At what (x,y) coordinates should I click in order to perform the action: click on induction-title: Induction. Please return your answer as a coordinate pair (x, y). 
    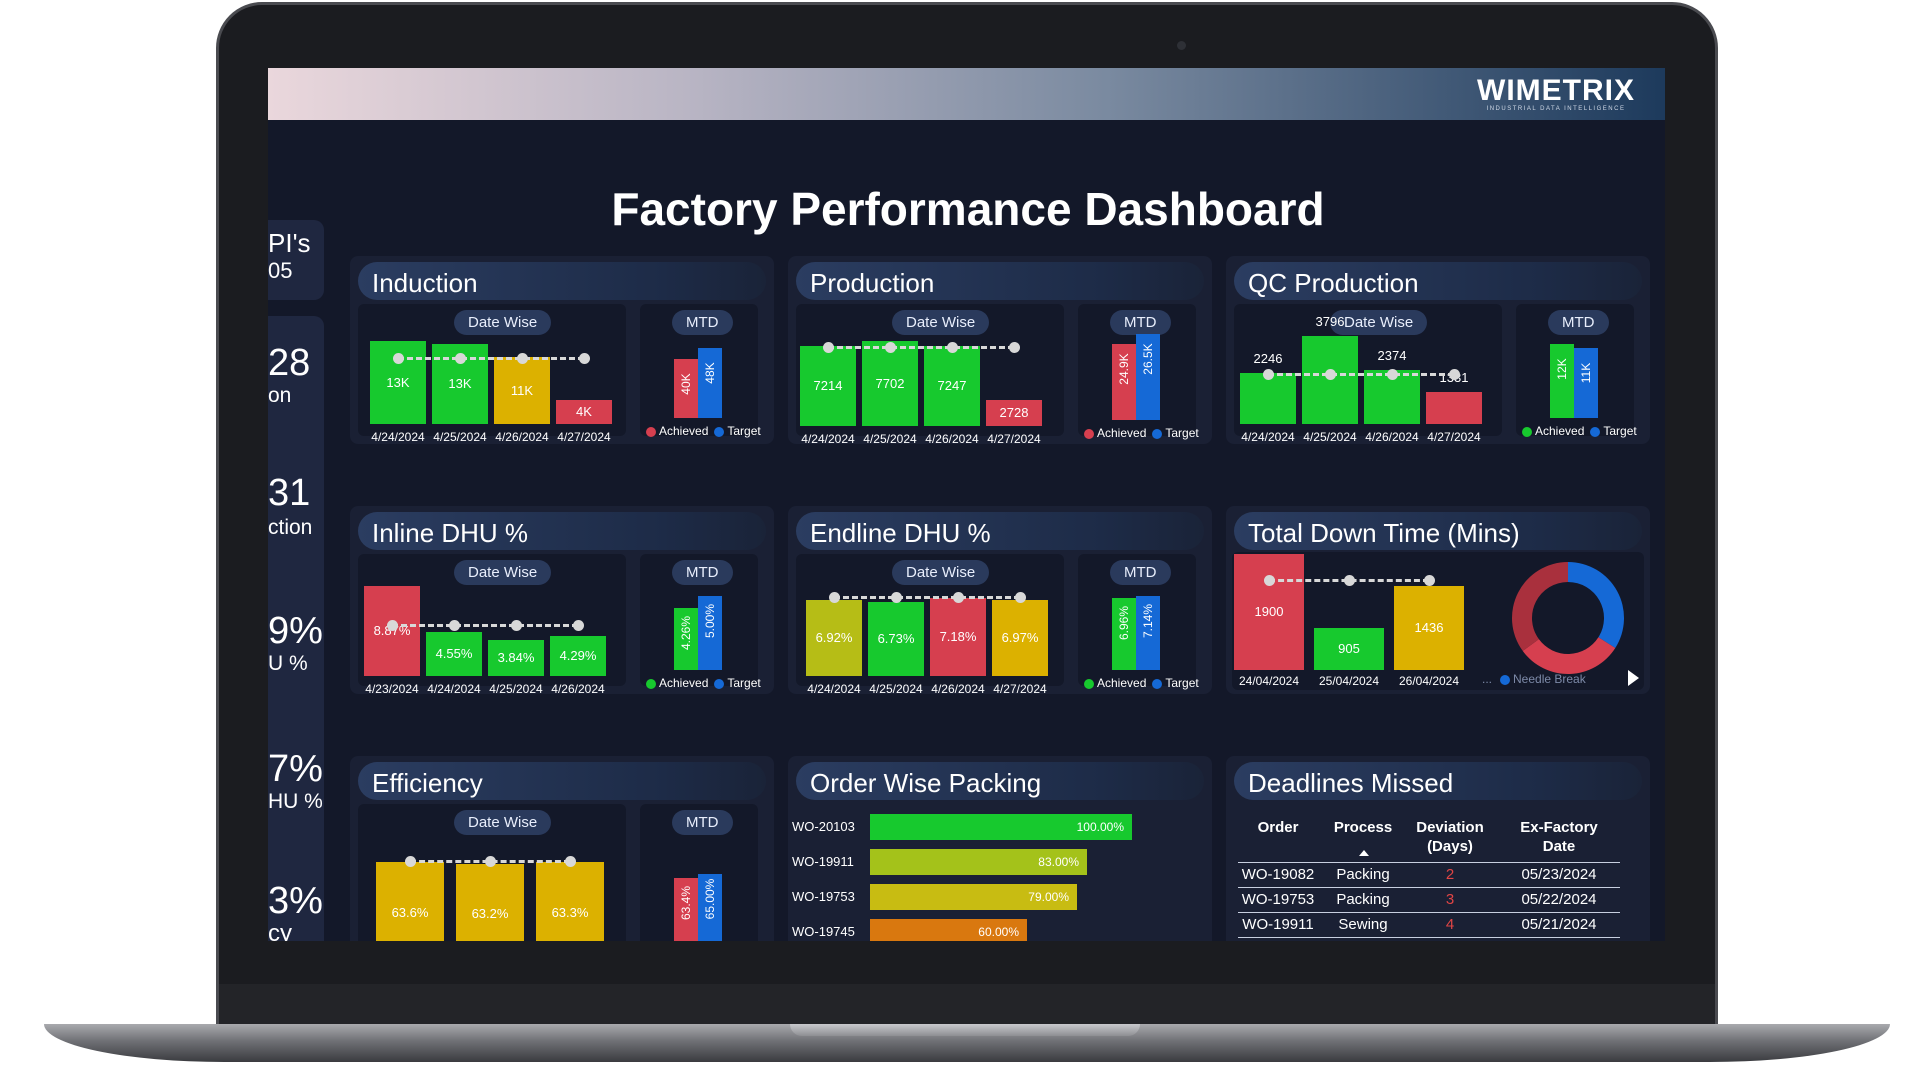
    Looking at the image, I should click on (562, 281).